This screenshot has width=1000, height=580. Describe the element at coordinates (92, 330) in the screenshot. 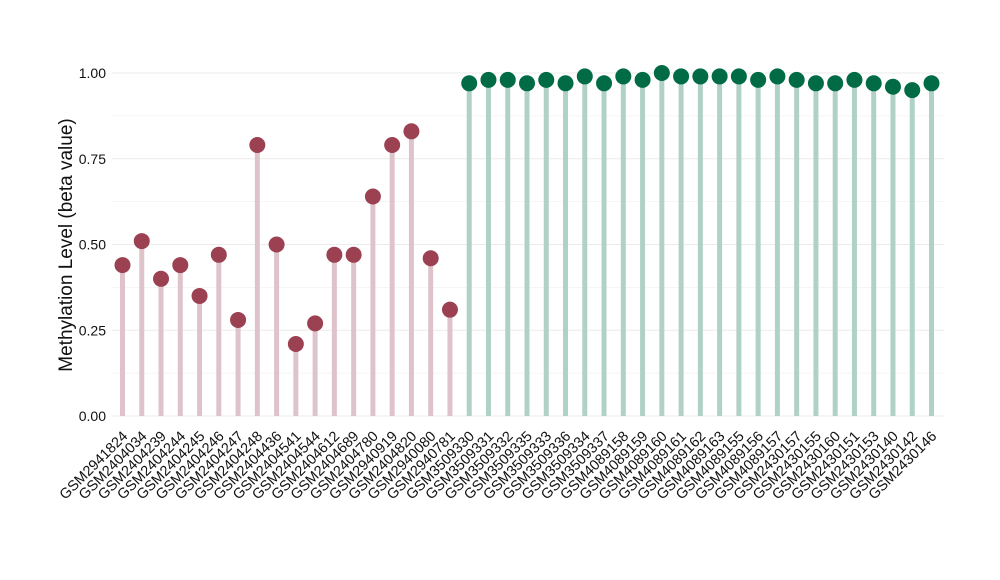

I see `y-tick-label: 0.25` at that location.